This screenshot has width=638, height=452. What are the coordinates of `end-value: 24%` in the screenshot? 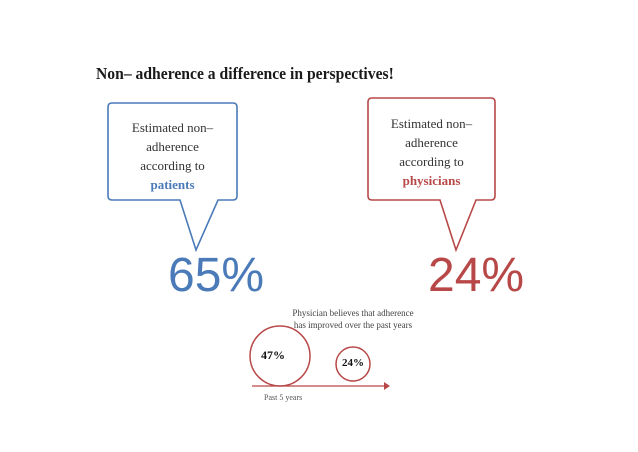 It's located at (353, 363).